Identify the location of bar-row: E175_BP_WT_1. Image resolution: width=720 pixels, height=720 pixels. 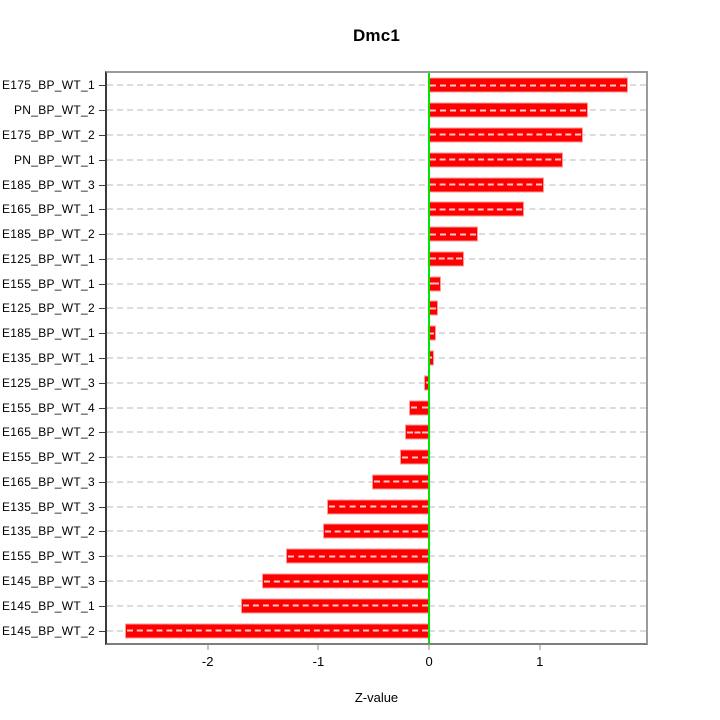
(324, 85).